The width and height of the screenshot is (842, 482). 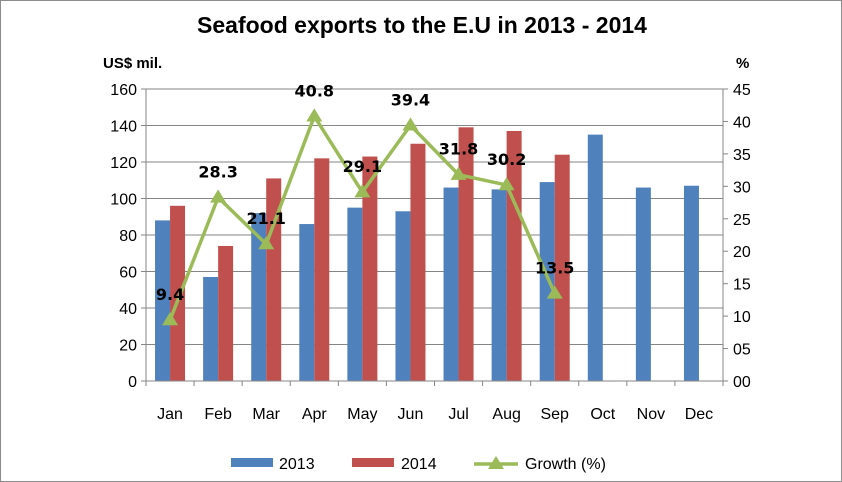 What do you see at coordinates (252, 462) in the screenshot?
I see `legend-swatch-2013` at bounding box center [252, 462].